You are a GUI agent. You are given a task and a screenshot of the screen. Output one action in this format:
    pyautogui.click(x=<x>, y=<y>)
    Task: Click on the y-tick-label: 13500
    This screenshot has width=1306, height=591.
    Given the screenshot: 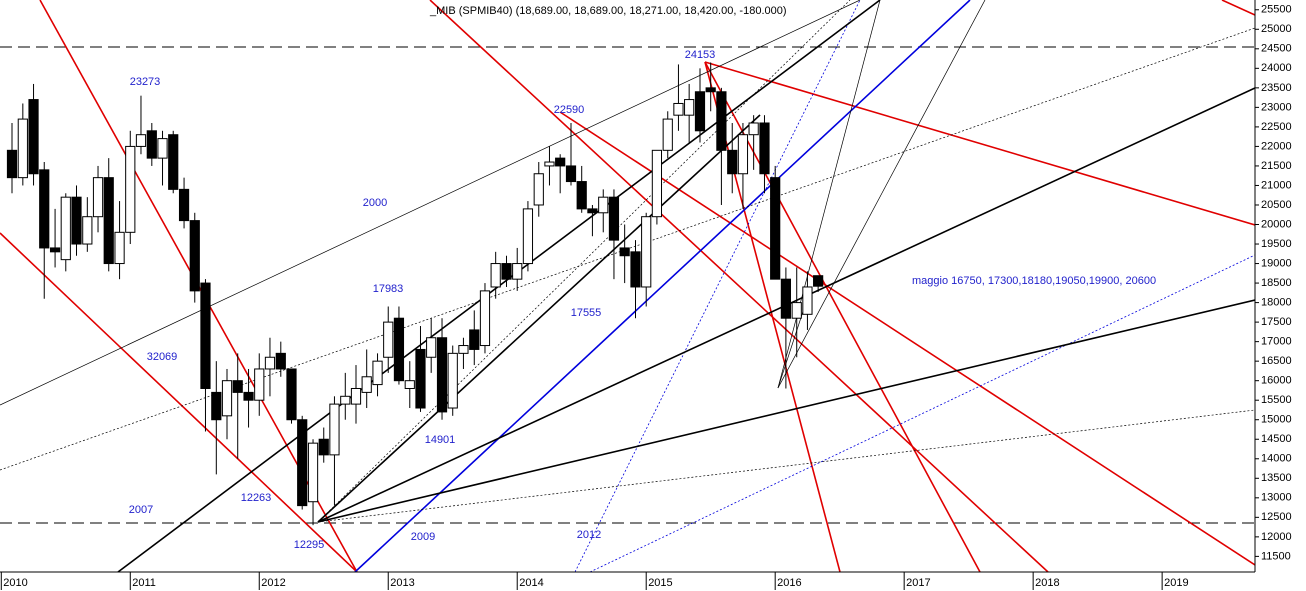 What is the action you would take?
    pyautogui.click(x=1276, y=478)
    